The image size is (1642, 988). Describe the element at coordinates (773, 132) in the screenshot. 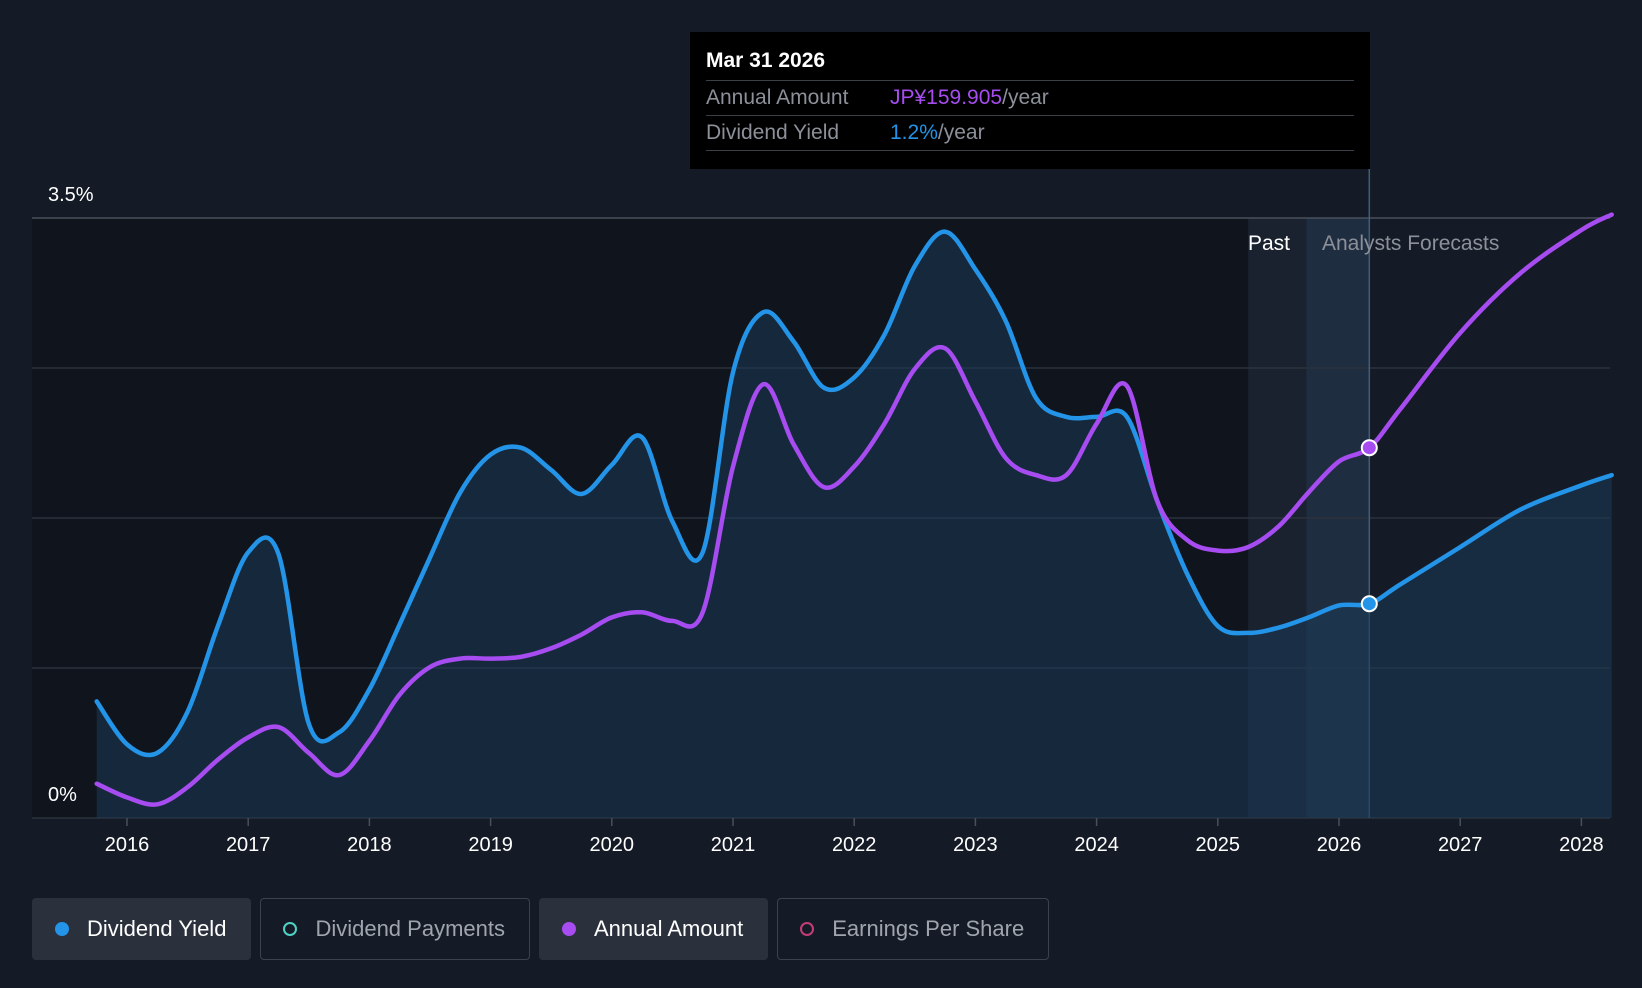

I see `tooltip-key: Dividend Yield` at that location.